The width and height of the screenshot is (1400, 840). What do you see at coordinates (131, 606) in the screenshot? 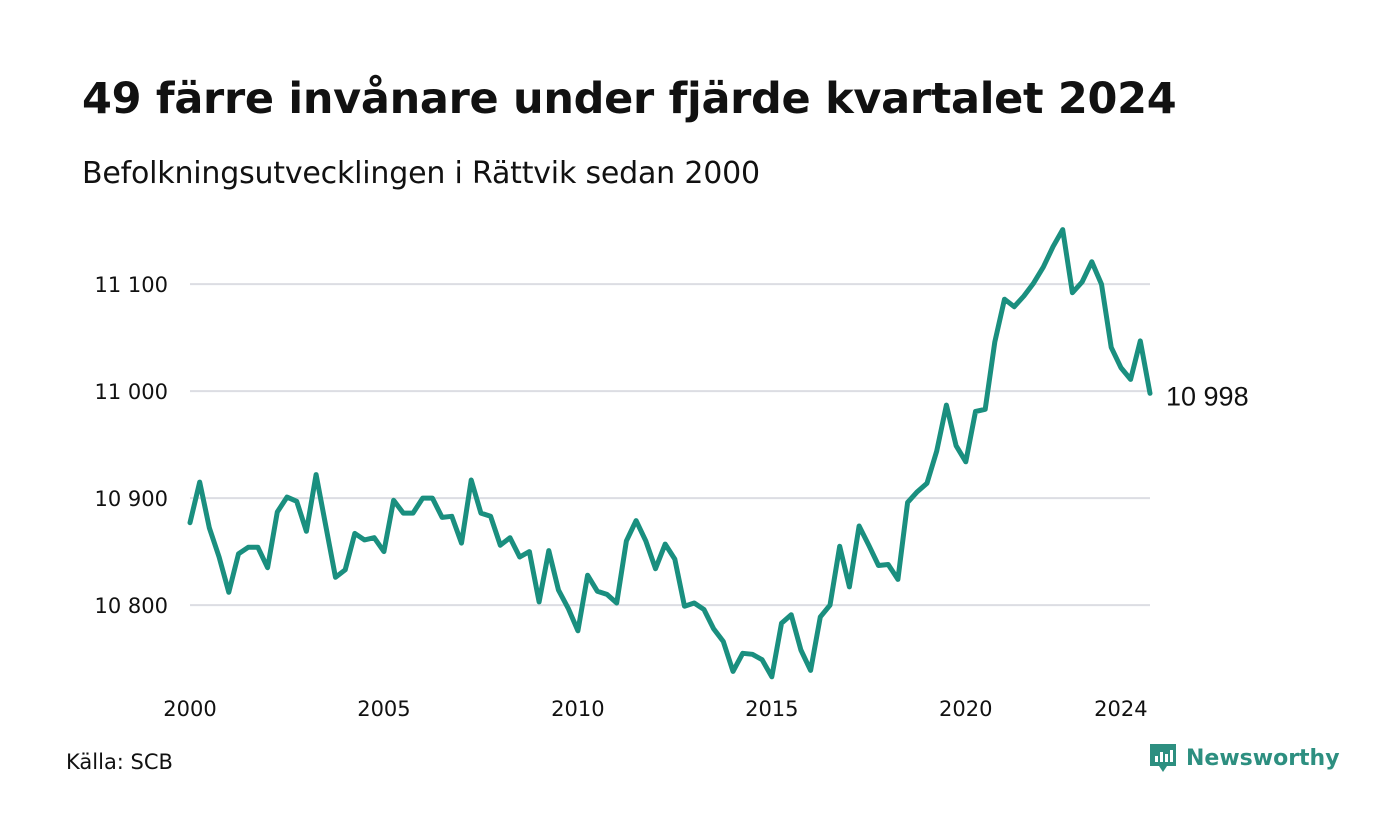
I see `y-tick-label: 10 800` at bounding box center [131, 606].